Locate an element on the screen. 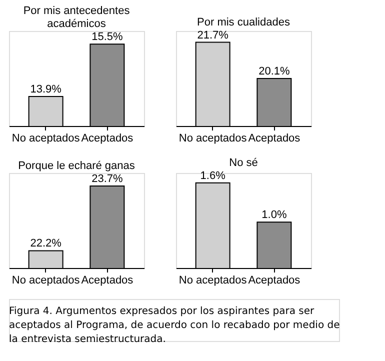 This screenshot has height=361, width=385. data-label: 13.9% is located at coordinates (46, 90).